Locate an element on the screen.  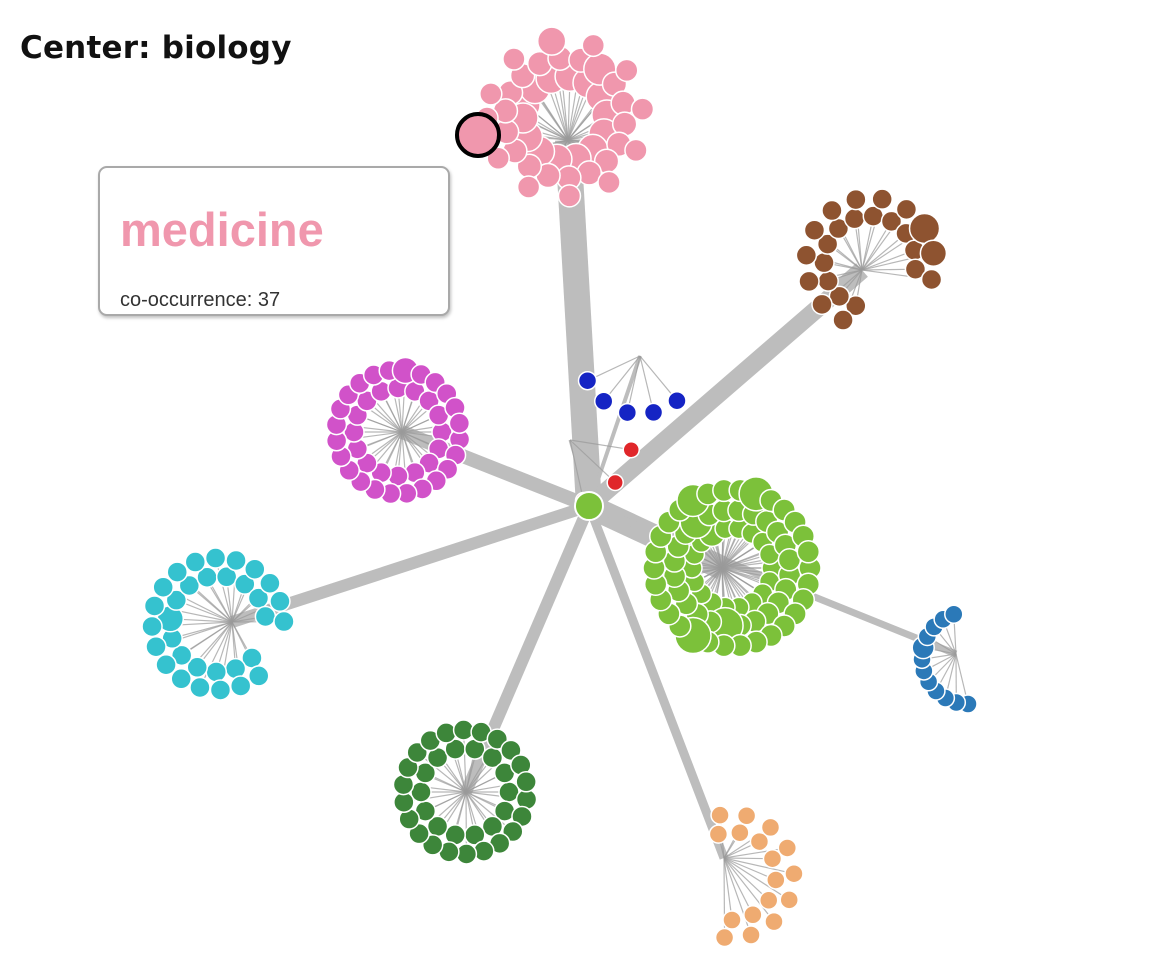
highlighted-term-node is located at coordinates (478, 135).